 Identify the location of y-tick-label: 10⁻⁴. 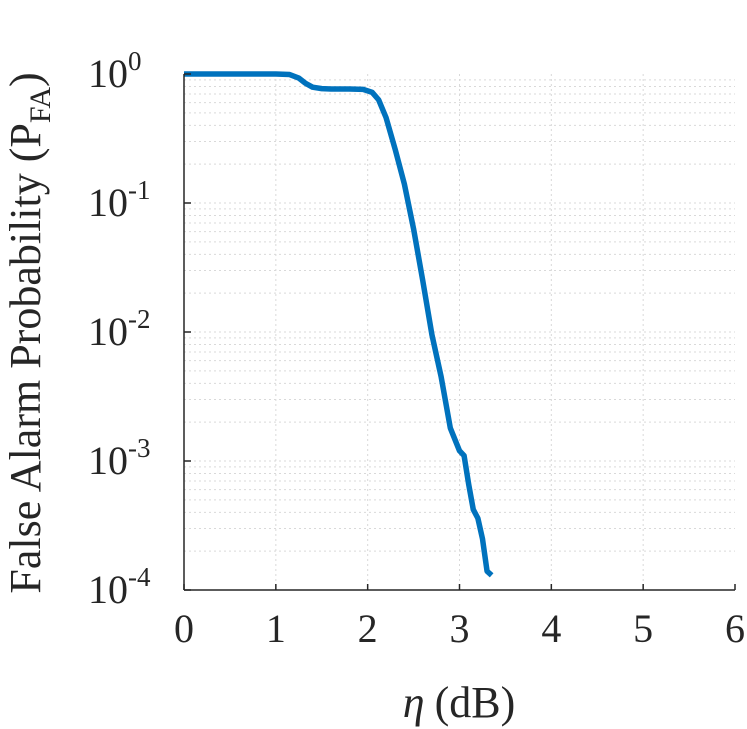
(119, 587).